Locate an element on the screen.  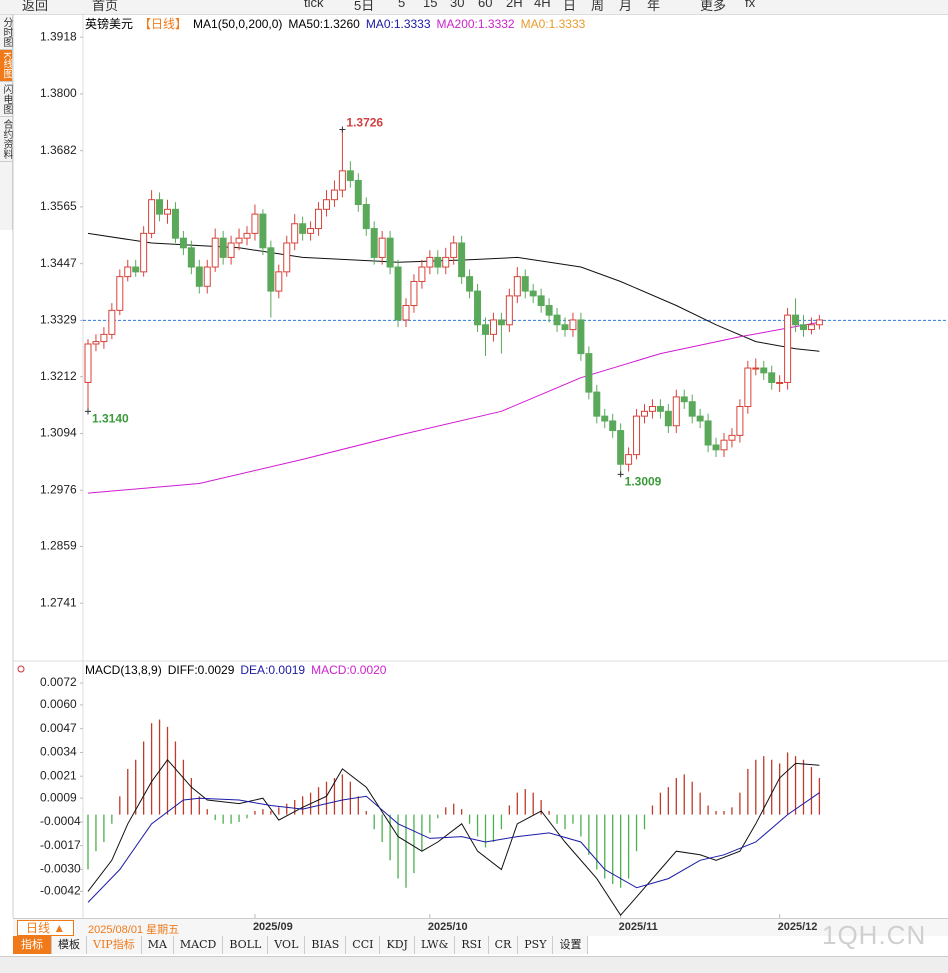
y-tick-label: -0.0004 is located at coordinates (60, 821).